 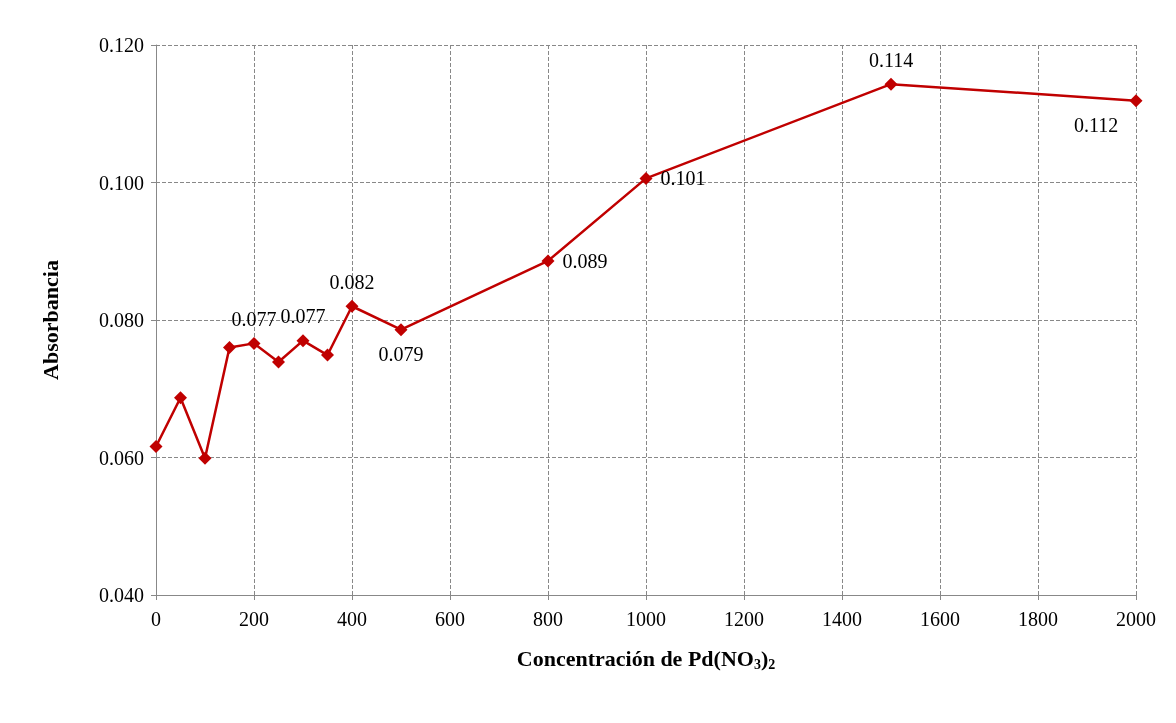 I want to click on x-tick-label: 600, so click(x=450, y=619).